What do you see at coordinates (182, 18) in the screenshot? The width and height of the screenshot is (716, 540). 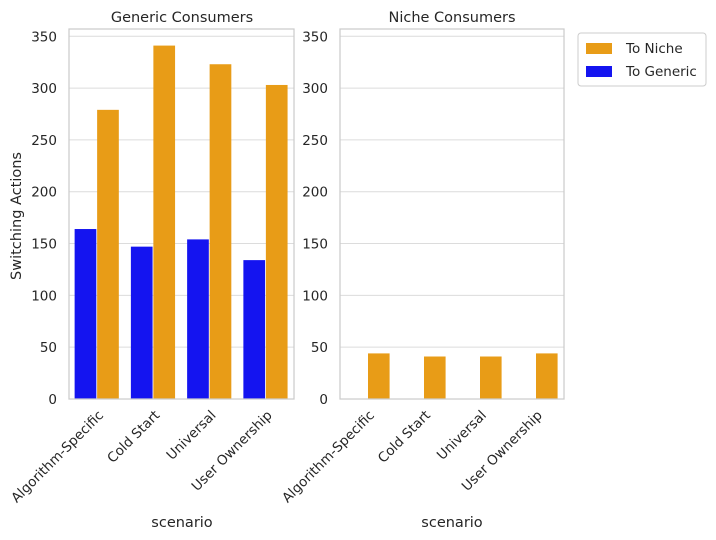 I see `panel-title: Generic Consumers` at bounding box center [182, 18].